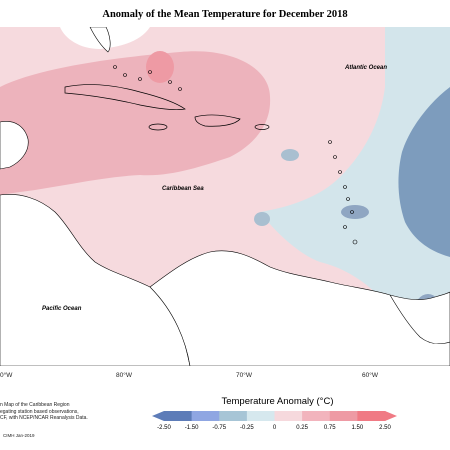  I want to click on caribbean-sea-label: Caribbean Sea, so click(183, 189).